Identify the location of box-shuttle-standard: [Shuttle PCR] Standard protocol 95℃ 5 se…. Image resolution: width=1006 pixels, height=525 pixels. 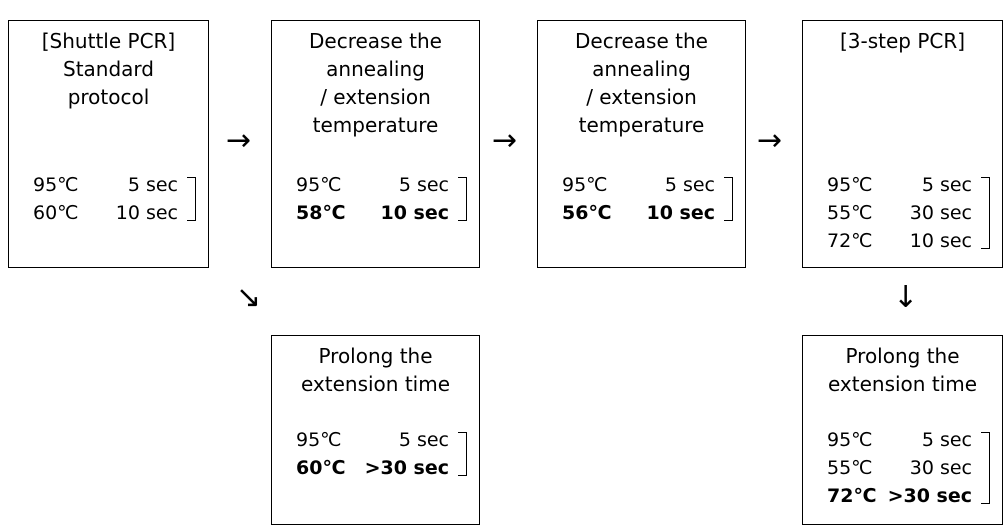
(108, 144).